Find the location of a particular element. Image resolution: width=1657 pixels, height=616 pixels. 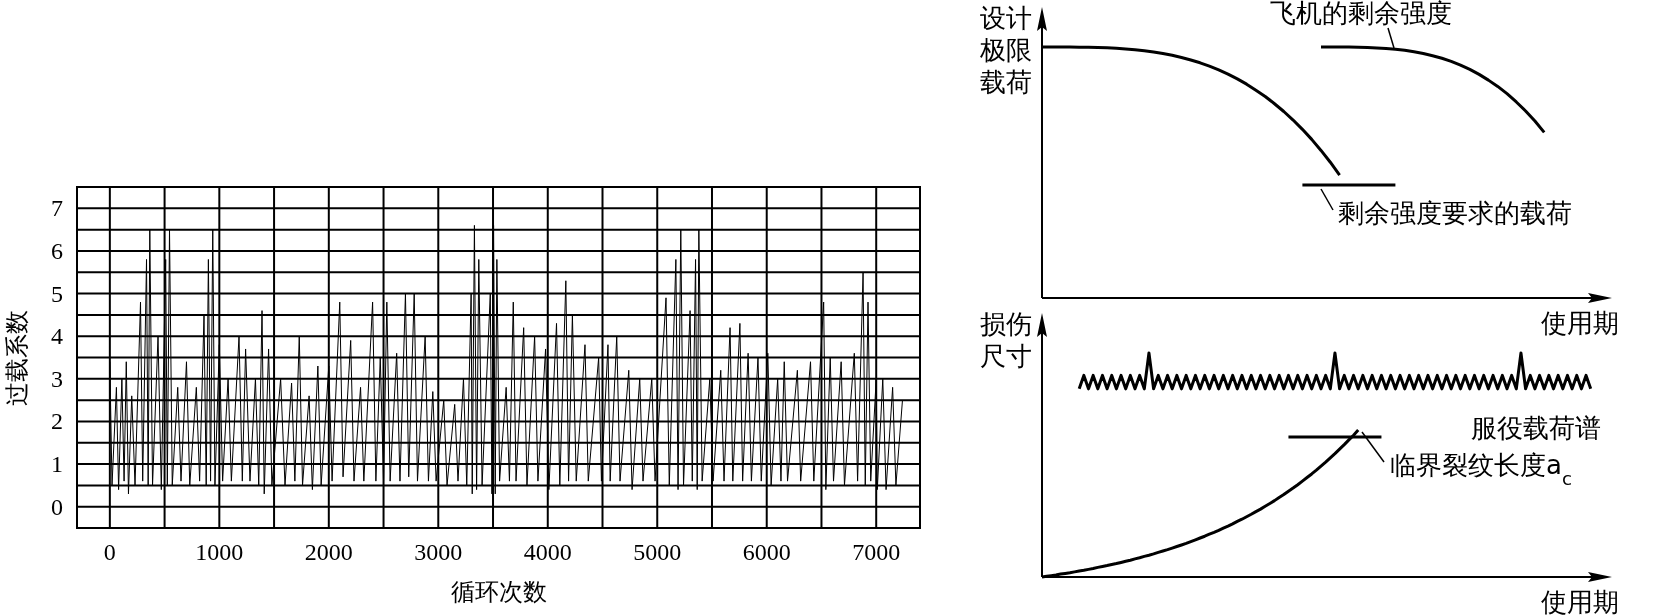

annotation: 剩余强度要求的载荷 is located at coordinates (1455, 213).